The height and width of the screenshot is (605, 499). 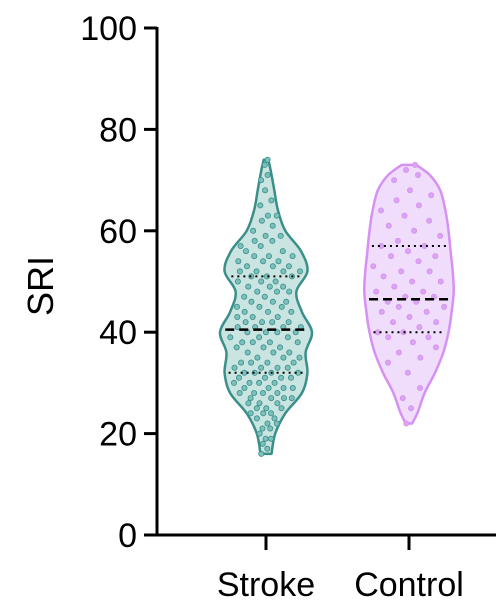 What do you see at coordinates (409, 294) in the screenshot?
I see `violin-control` at bounding box center [409, 294].